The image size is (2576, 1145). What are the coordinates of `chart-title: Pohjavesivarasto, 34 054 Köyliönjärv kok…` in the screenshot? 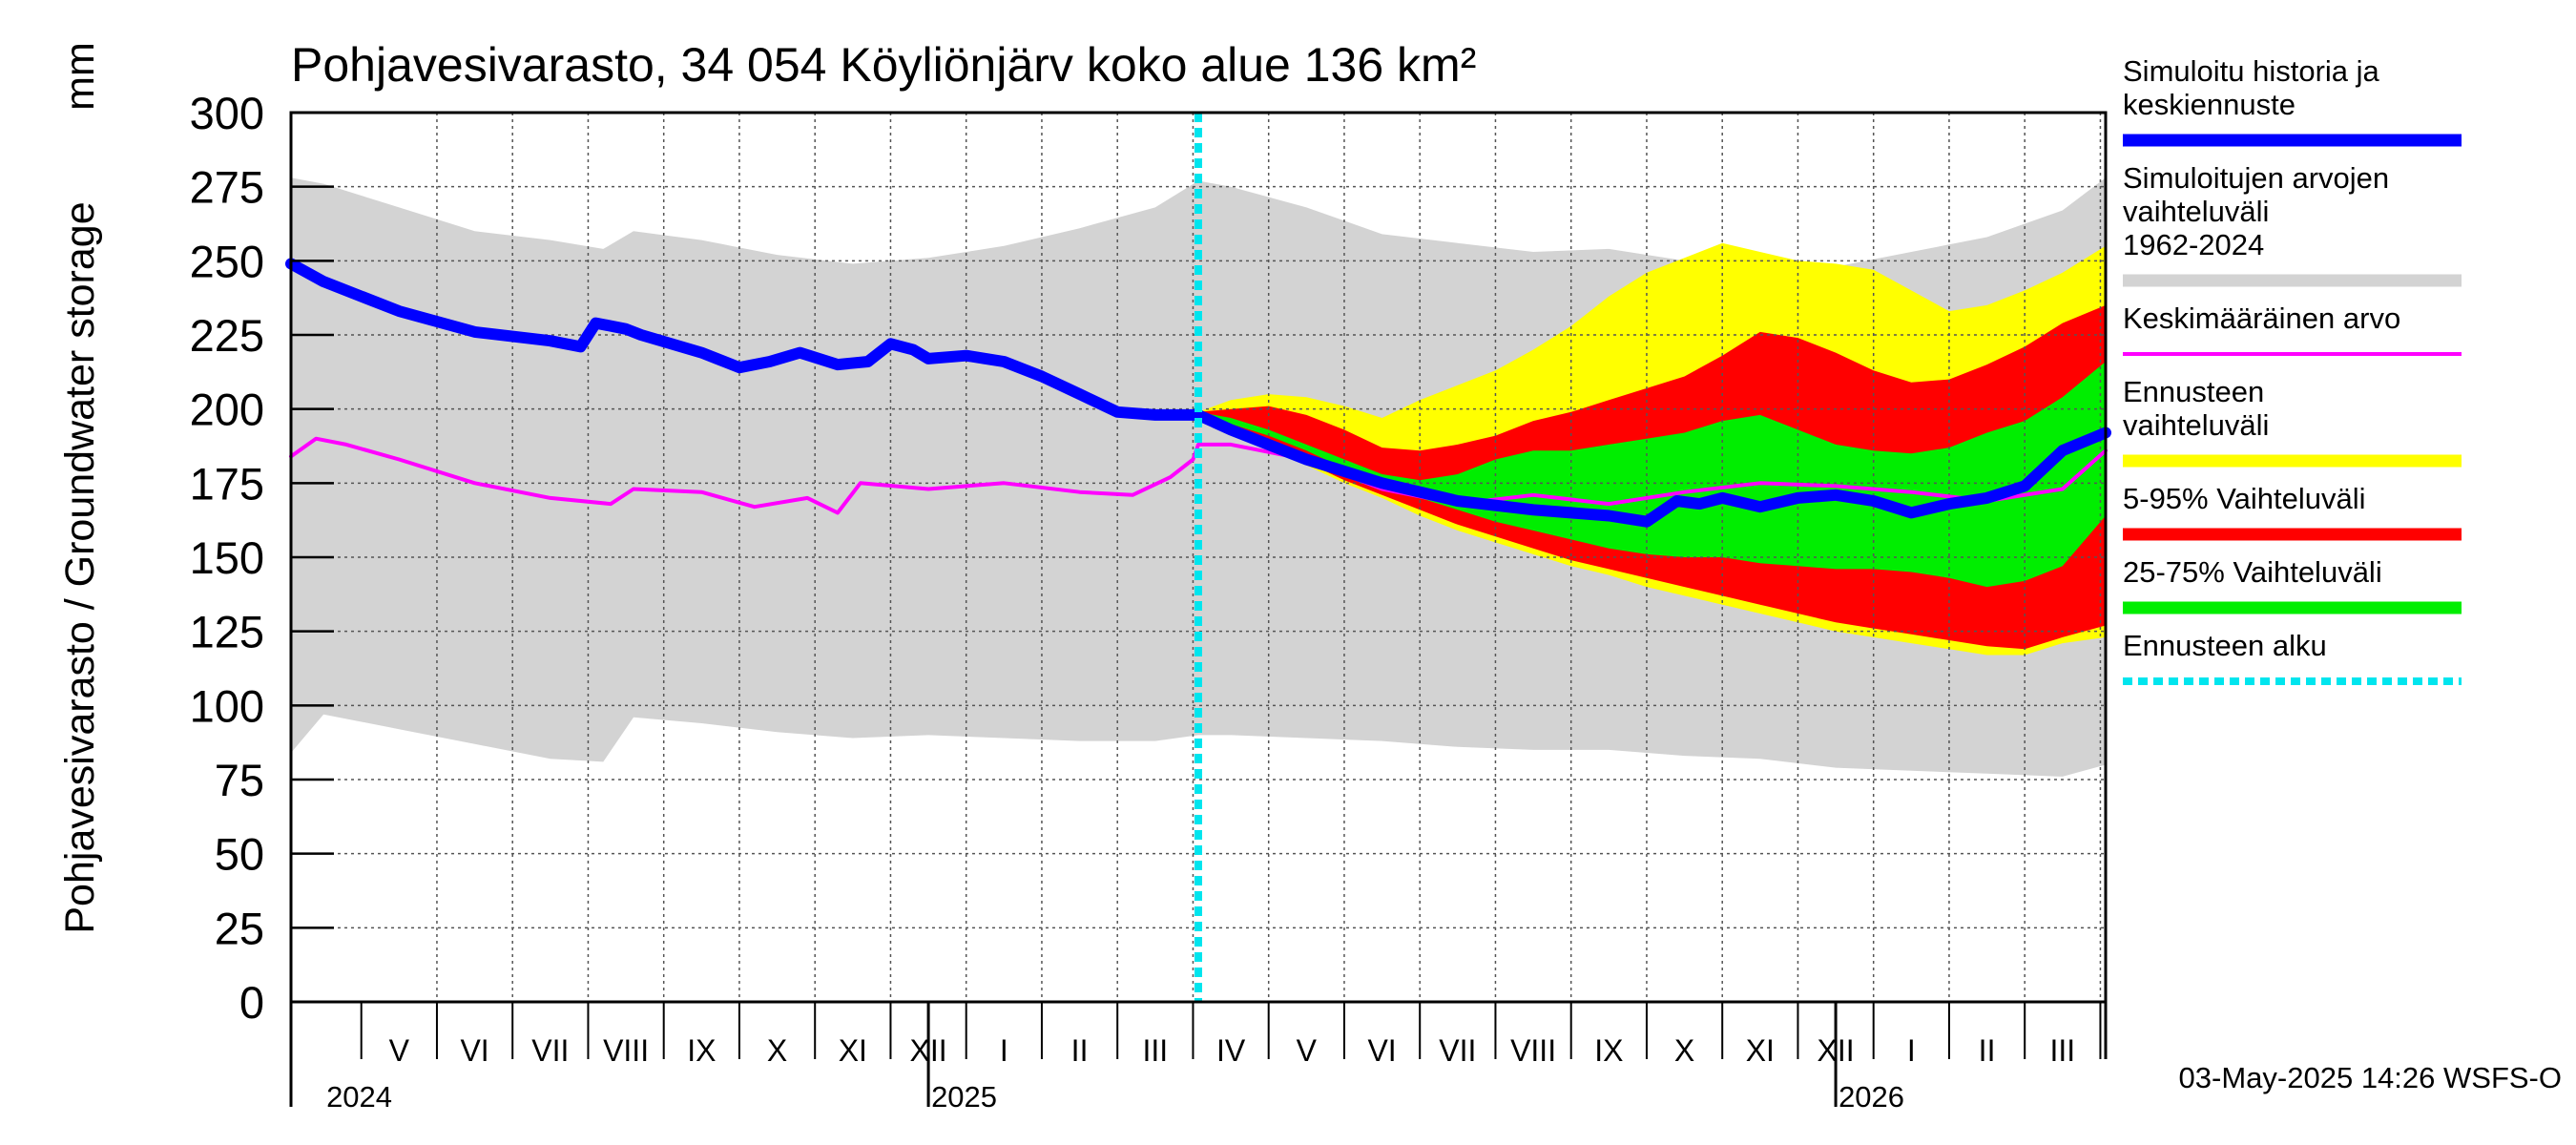 It's located at (883, 65).